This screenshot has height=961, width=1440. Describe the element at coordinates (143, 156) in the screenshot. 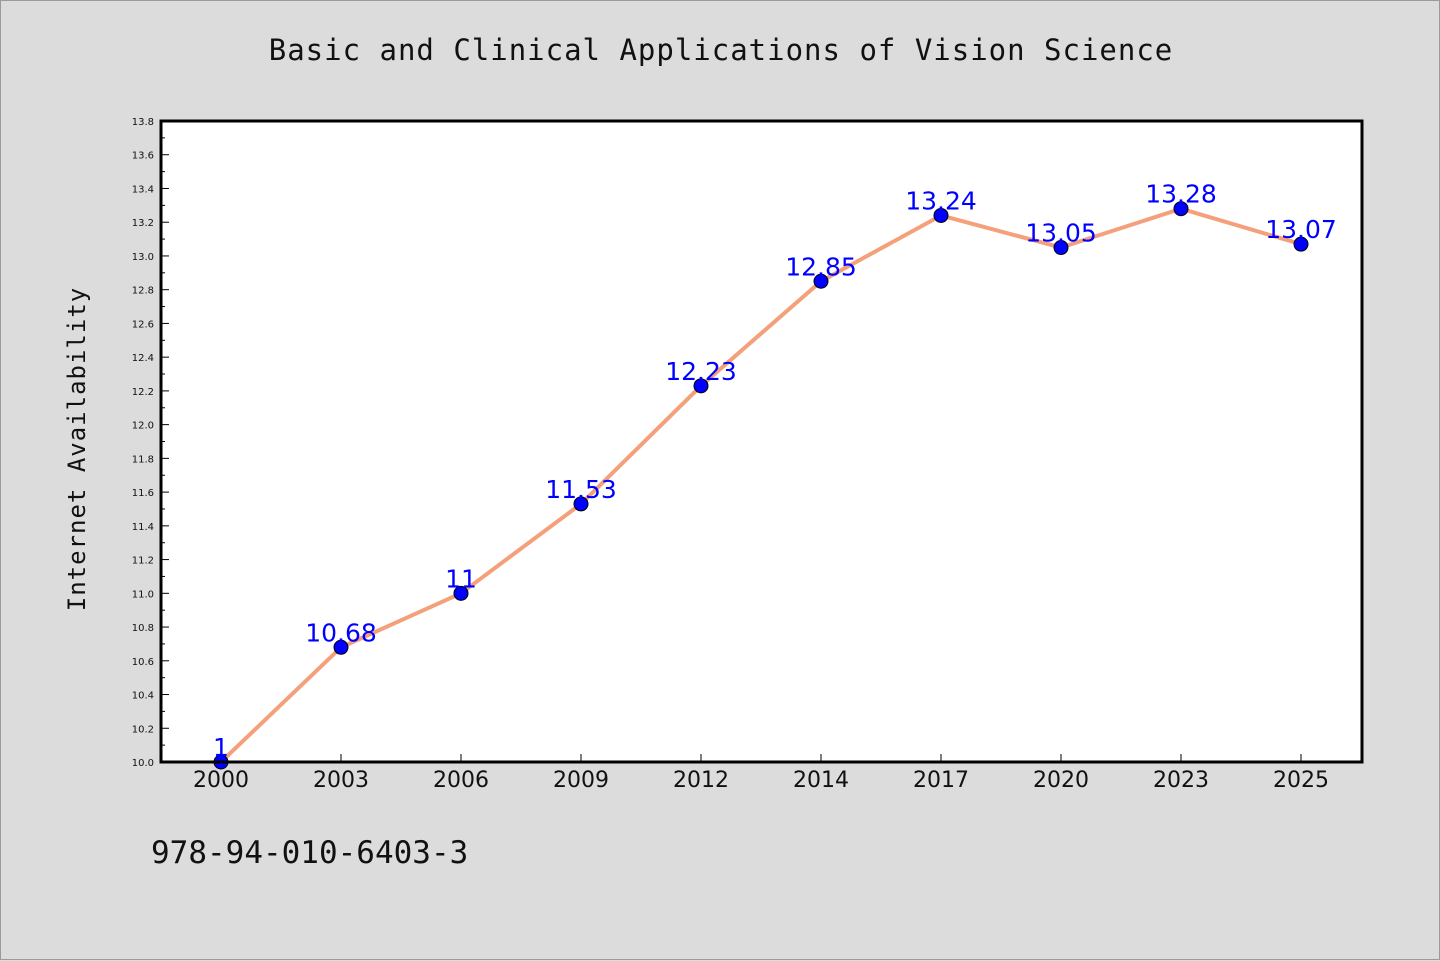

I see `y-tick-label: 13.6` at that location.